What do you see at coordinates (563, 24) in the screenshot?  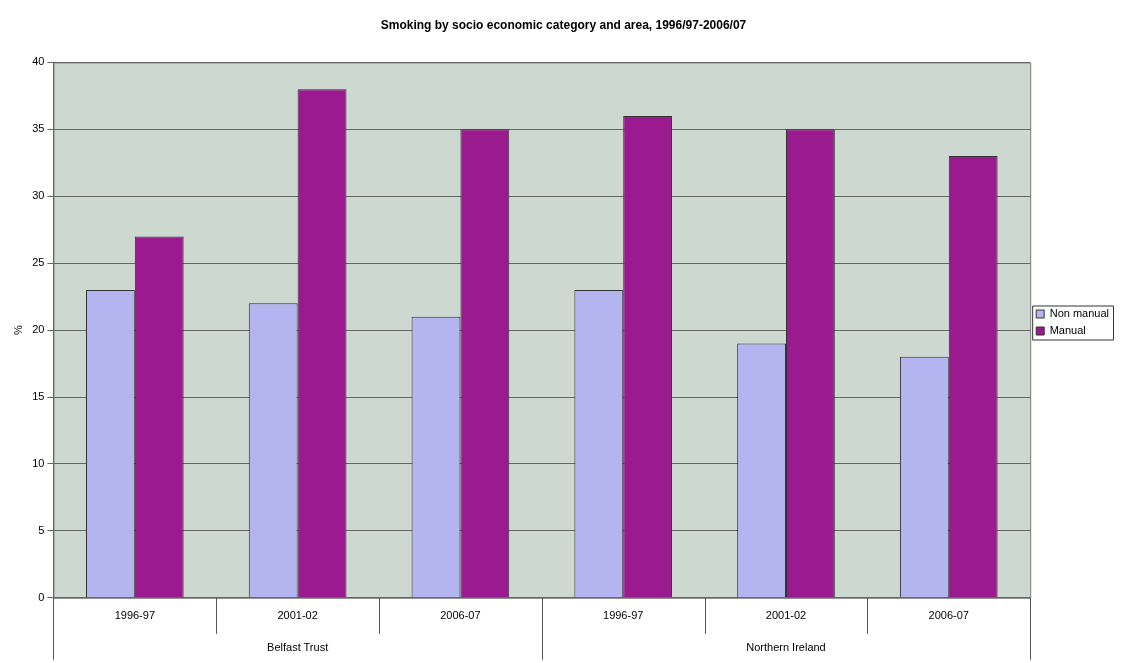 I see `chart-title: Smoking by socio economic category and area, 1996/97-2006/07` at bounding box center [563, 24].